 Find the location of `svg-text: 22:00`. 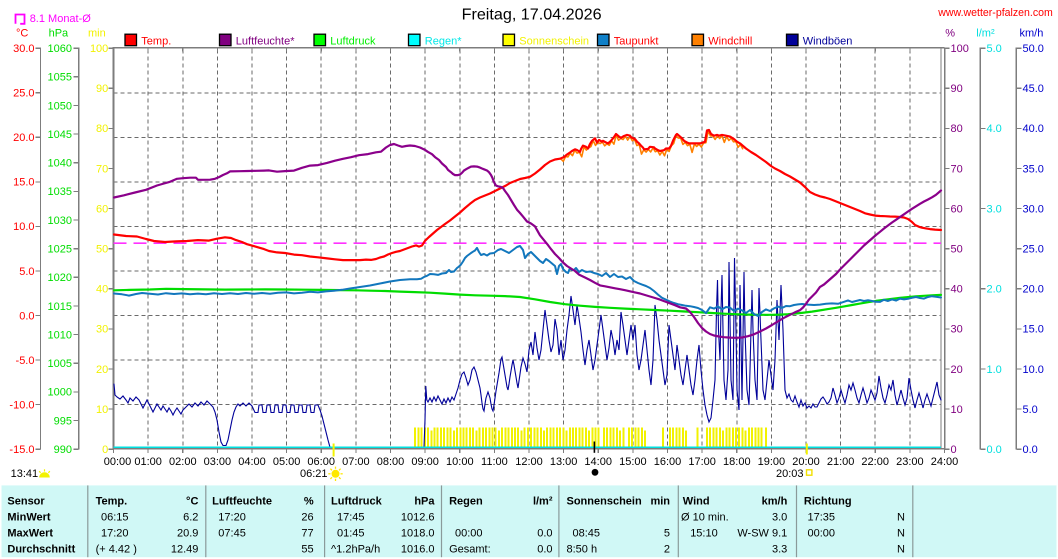

svg-text: 22:00 is located at coordinates (875, 462).